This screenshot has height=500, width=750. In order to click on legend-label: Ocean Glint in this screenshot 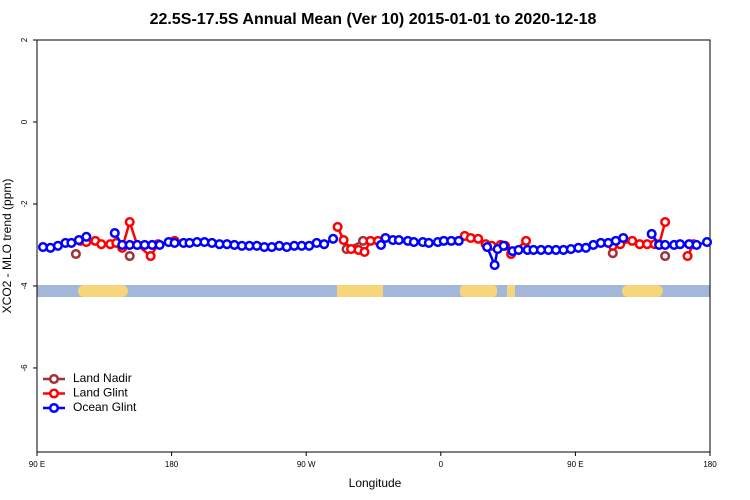, I will do `click(105, 407)`.